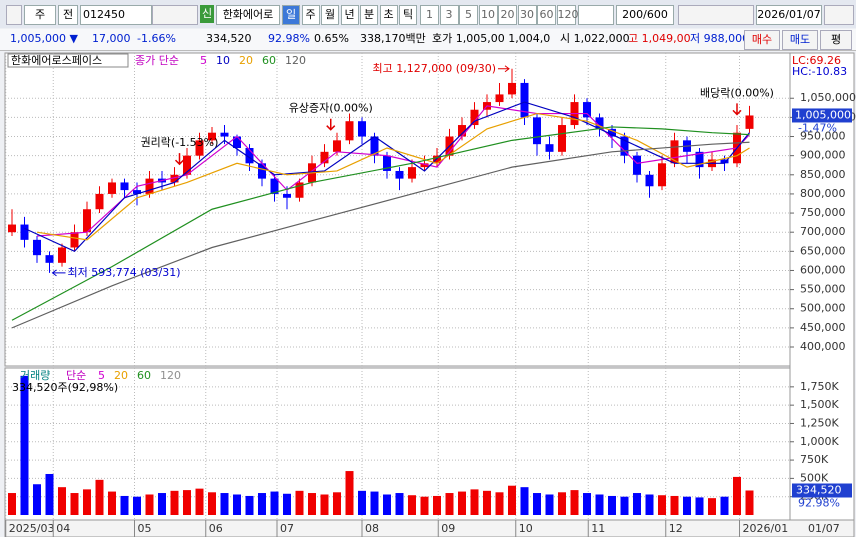  What do you see at coordinates (596, 15) in the screenshot?
I see `dropdown` at bounding box center [596, 15].